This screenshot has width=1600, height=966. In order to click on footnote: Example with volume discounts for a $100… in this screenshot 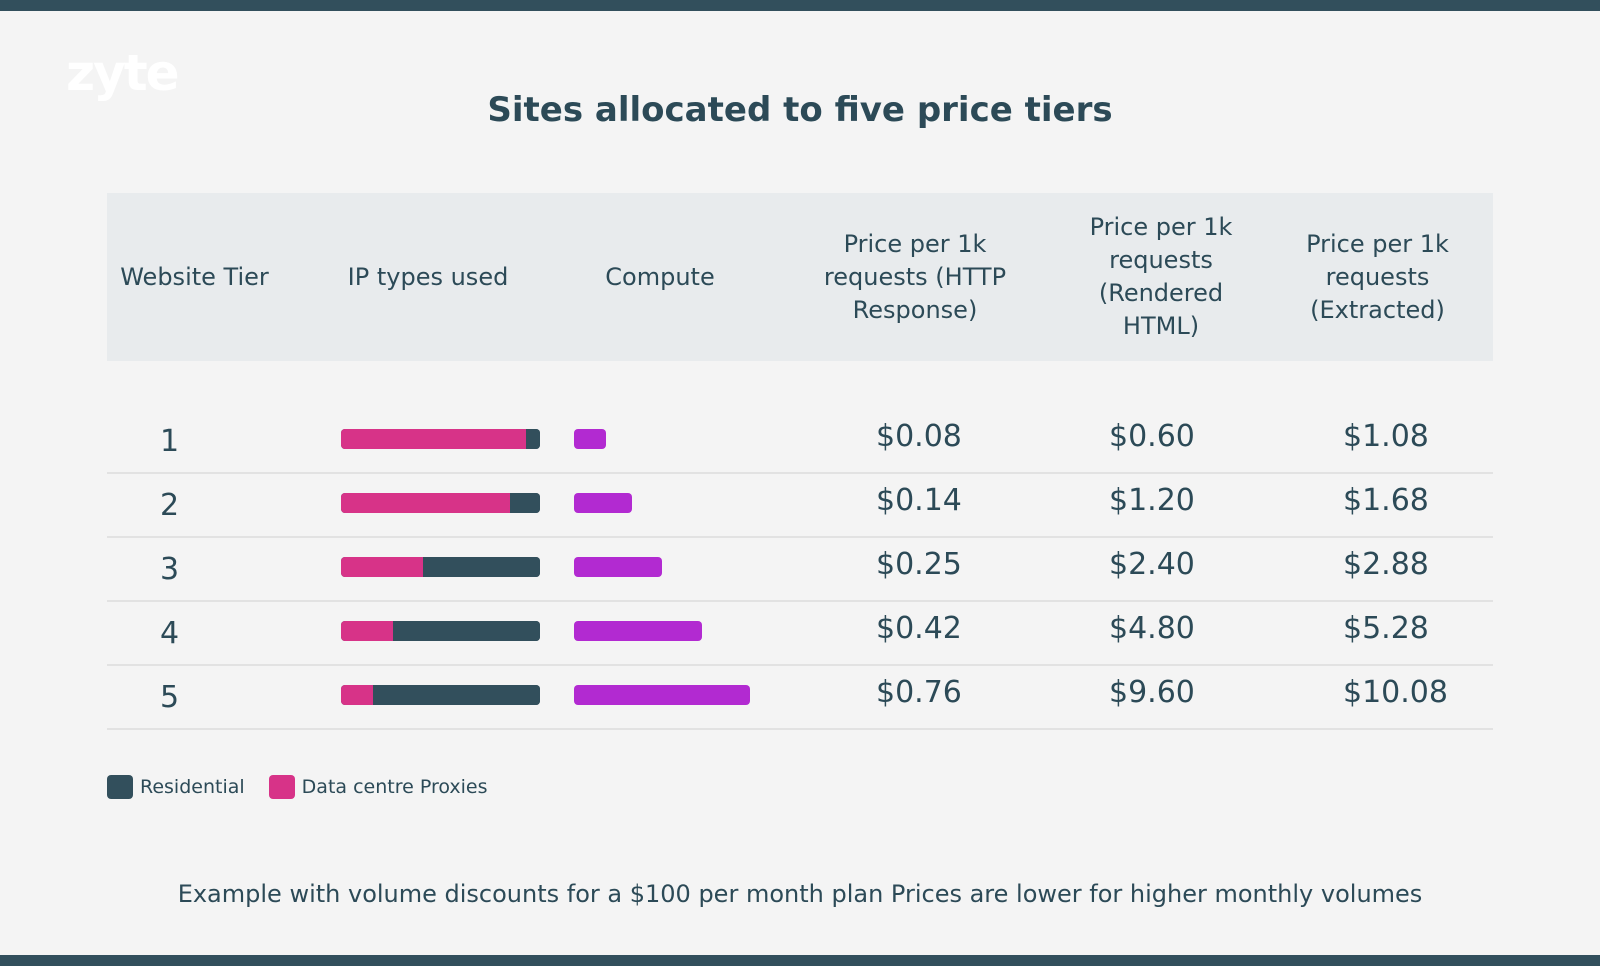, I will do `click(800, 894)`.